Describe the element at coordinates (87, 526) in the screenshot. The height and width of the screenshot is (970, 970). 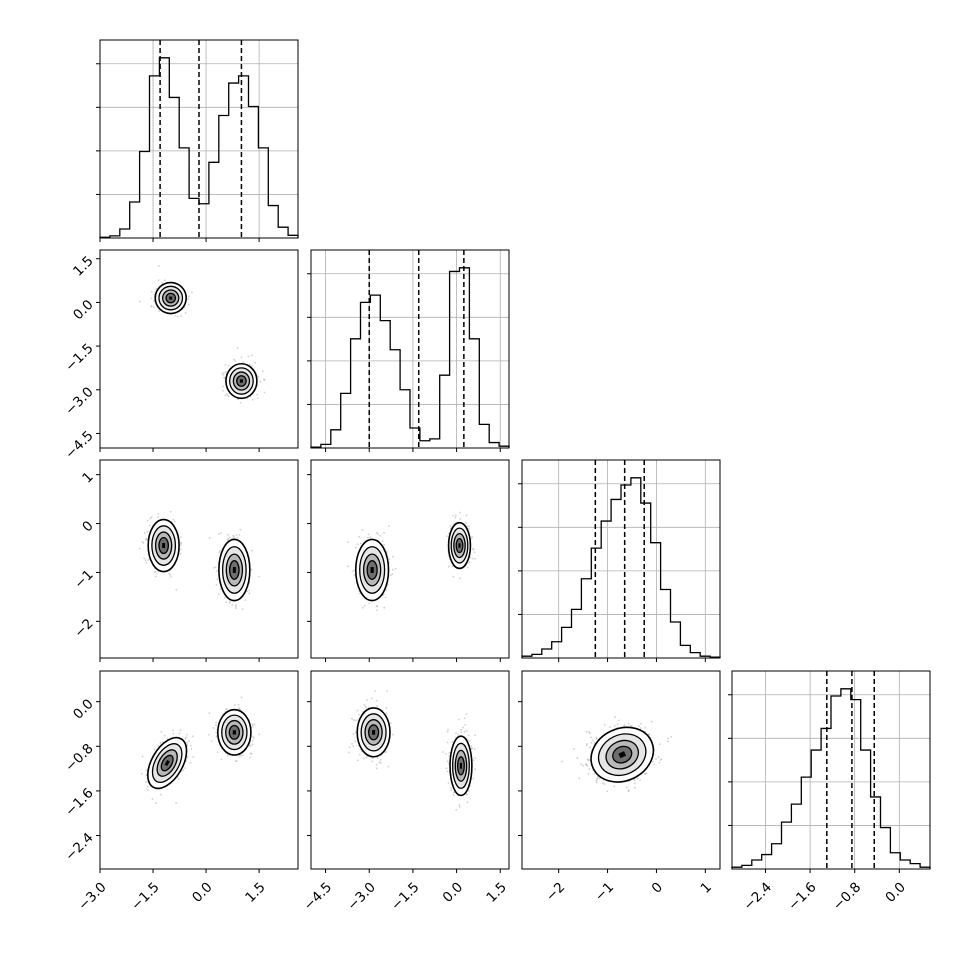
I see `y-tick-label: 0` at that location.